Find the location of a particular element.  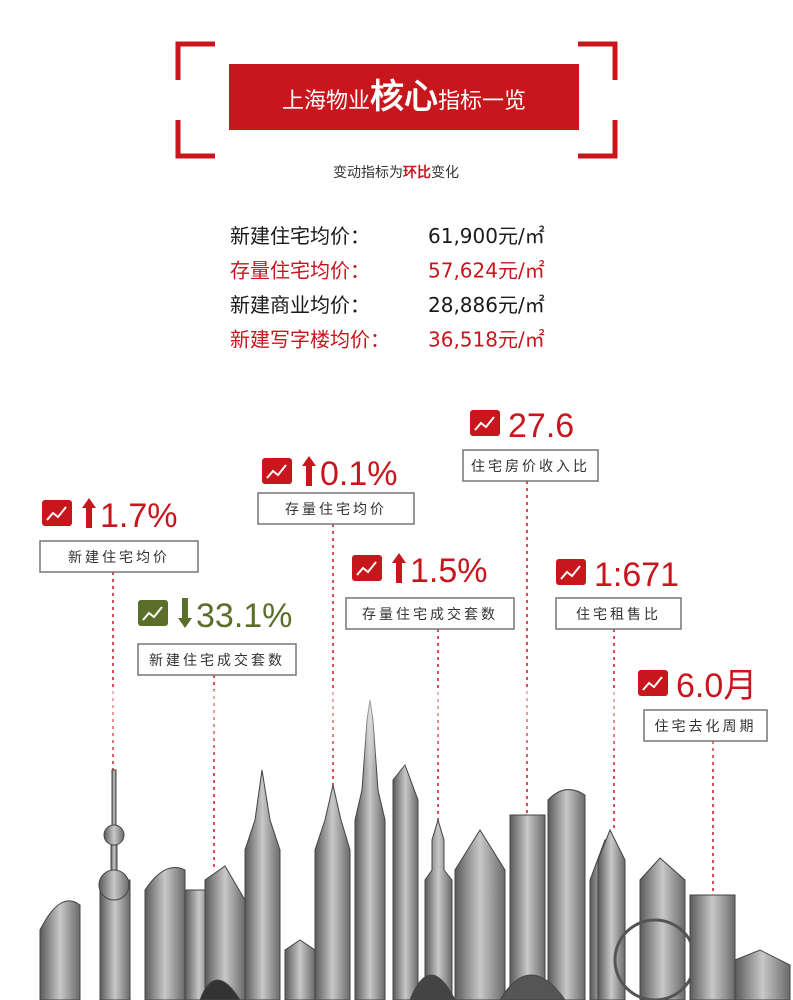

indicator-label: 住宅去化周期 is located at coordinates (706, 727).